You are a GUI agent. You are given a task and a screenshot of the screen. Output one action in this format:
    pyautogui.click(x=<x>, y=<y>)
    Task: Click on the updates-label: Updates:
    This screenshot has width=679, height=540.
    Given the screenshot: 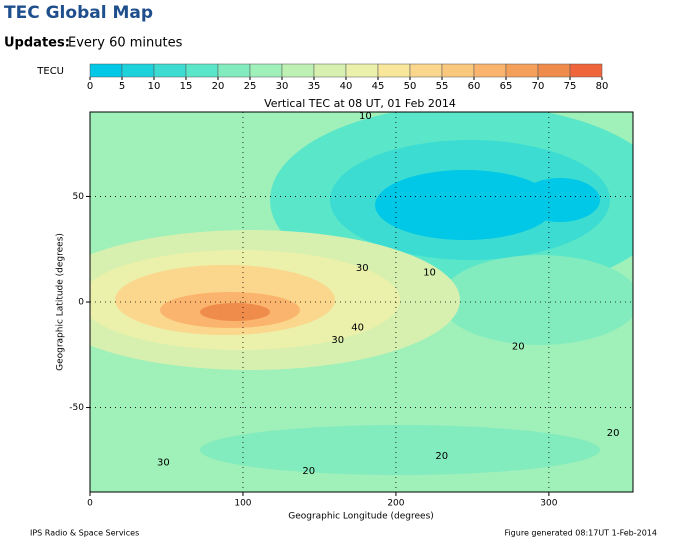 What is the action you would take?
    pyautogui.click(x=37, y=43)
    